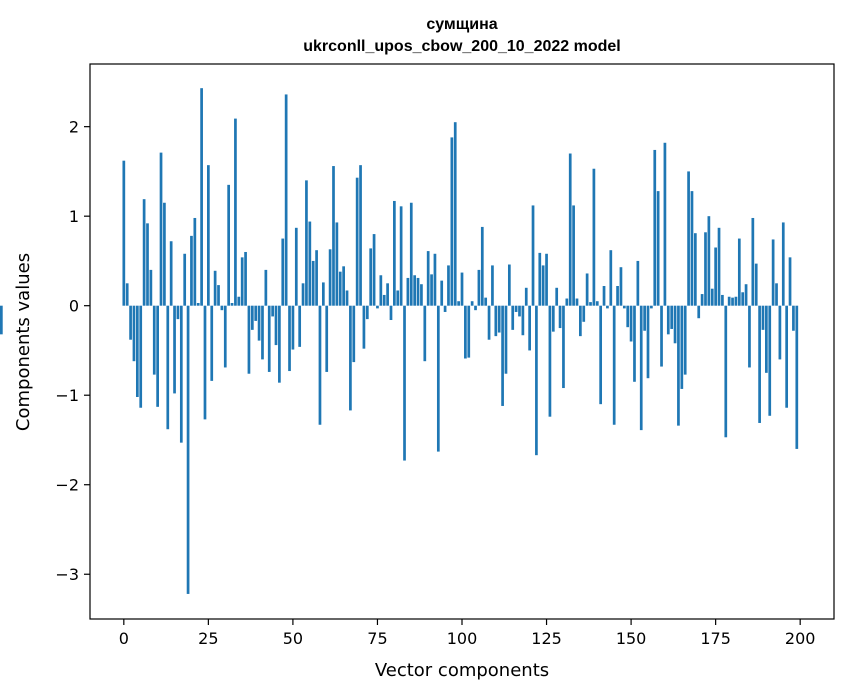  What do you see at coordinates (631, 638) in the screenshot?
I see `x-tick-label: 150` at bounding box center [631, 638].